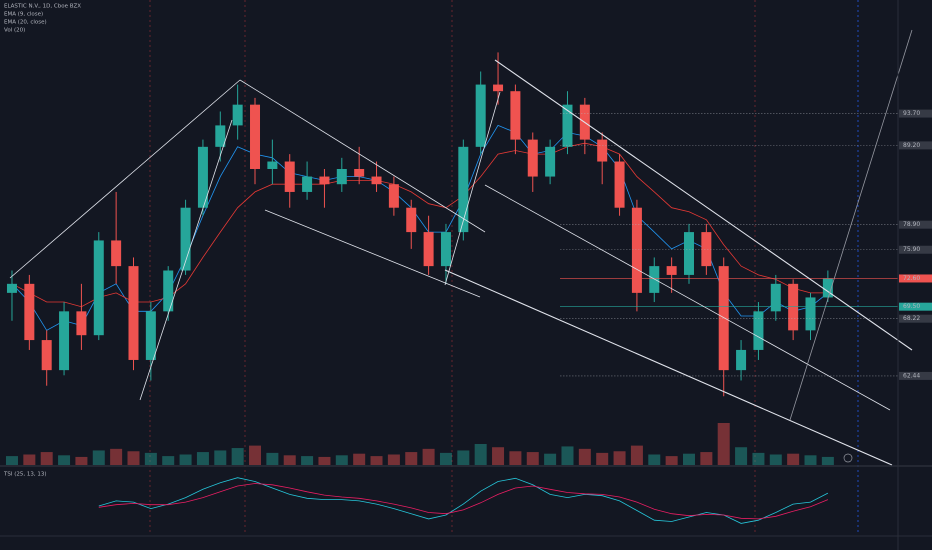 The image size is (932, 550). I want to click on price-label: 62.44, so click(911, 375).